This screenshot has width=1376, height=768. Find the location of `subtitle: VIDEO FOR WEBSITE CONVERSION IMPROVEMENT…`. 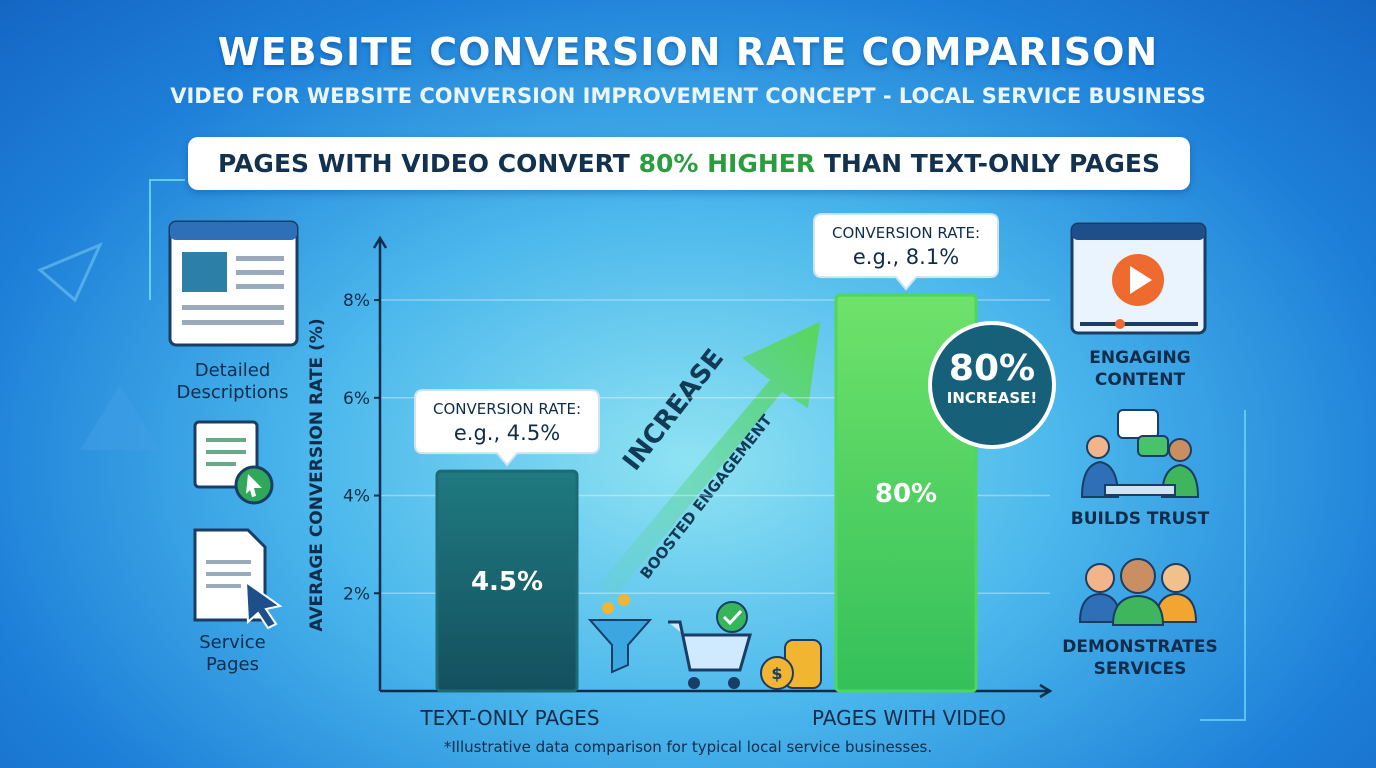

subtitle: VIDEO FOR WEBSITE CONVERSION IMPROVEMENT… is located at coordinates (688, 96).